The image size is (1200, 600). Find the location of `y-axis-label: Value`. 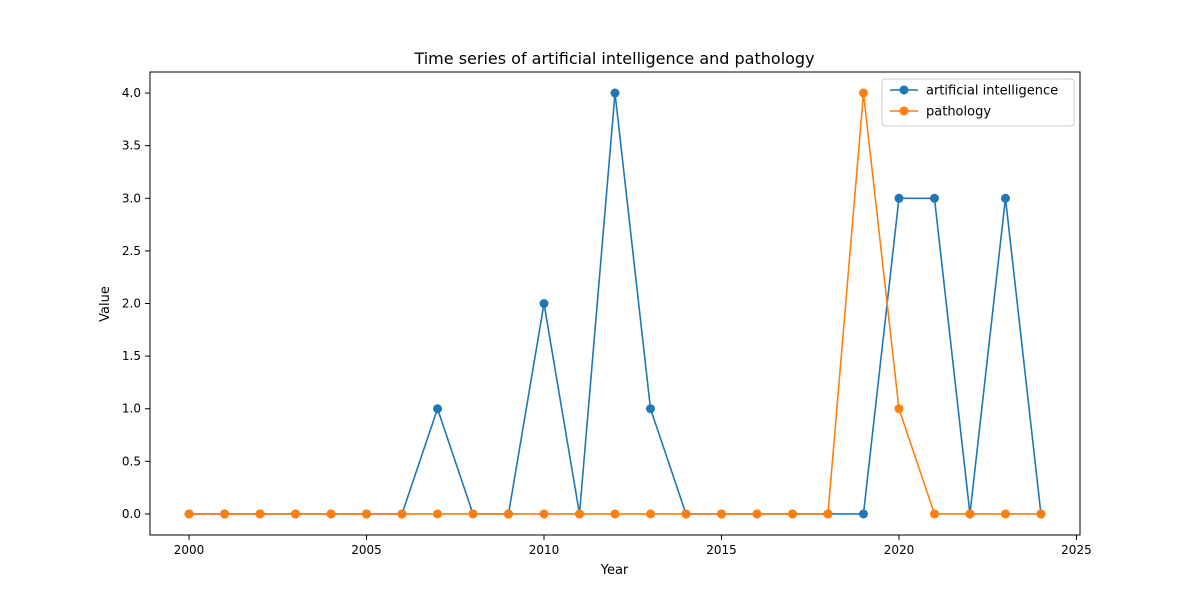

y-axis-label: Value is located at coordinates (105, 304).